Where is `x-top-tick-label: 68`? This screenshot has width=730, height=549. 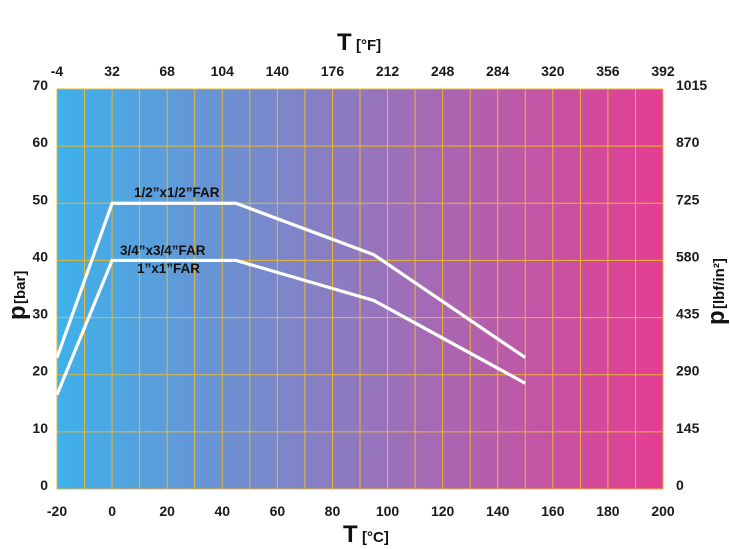 x-top-tick-label: 68 is located at coordinates (167, 71).